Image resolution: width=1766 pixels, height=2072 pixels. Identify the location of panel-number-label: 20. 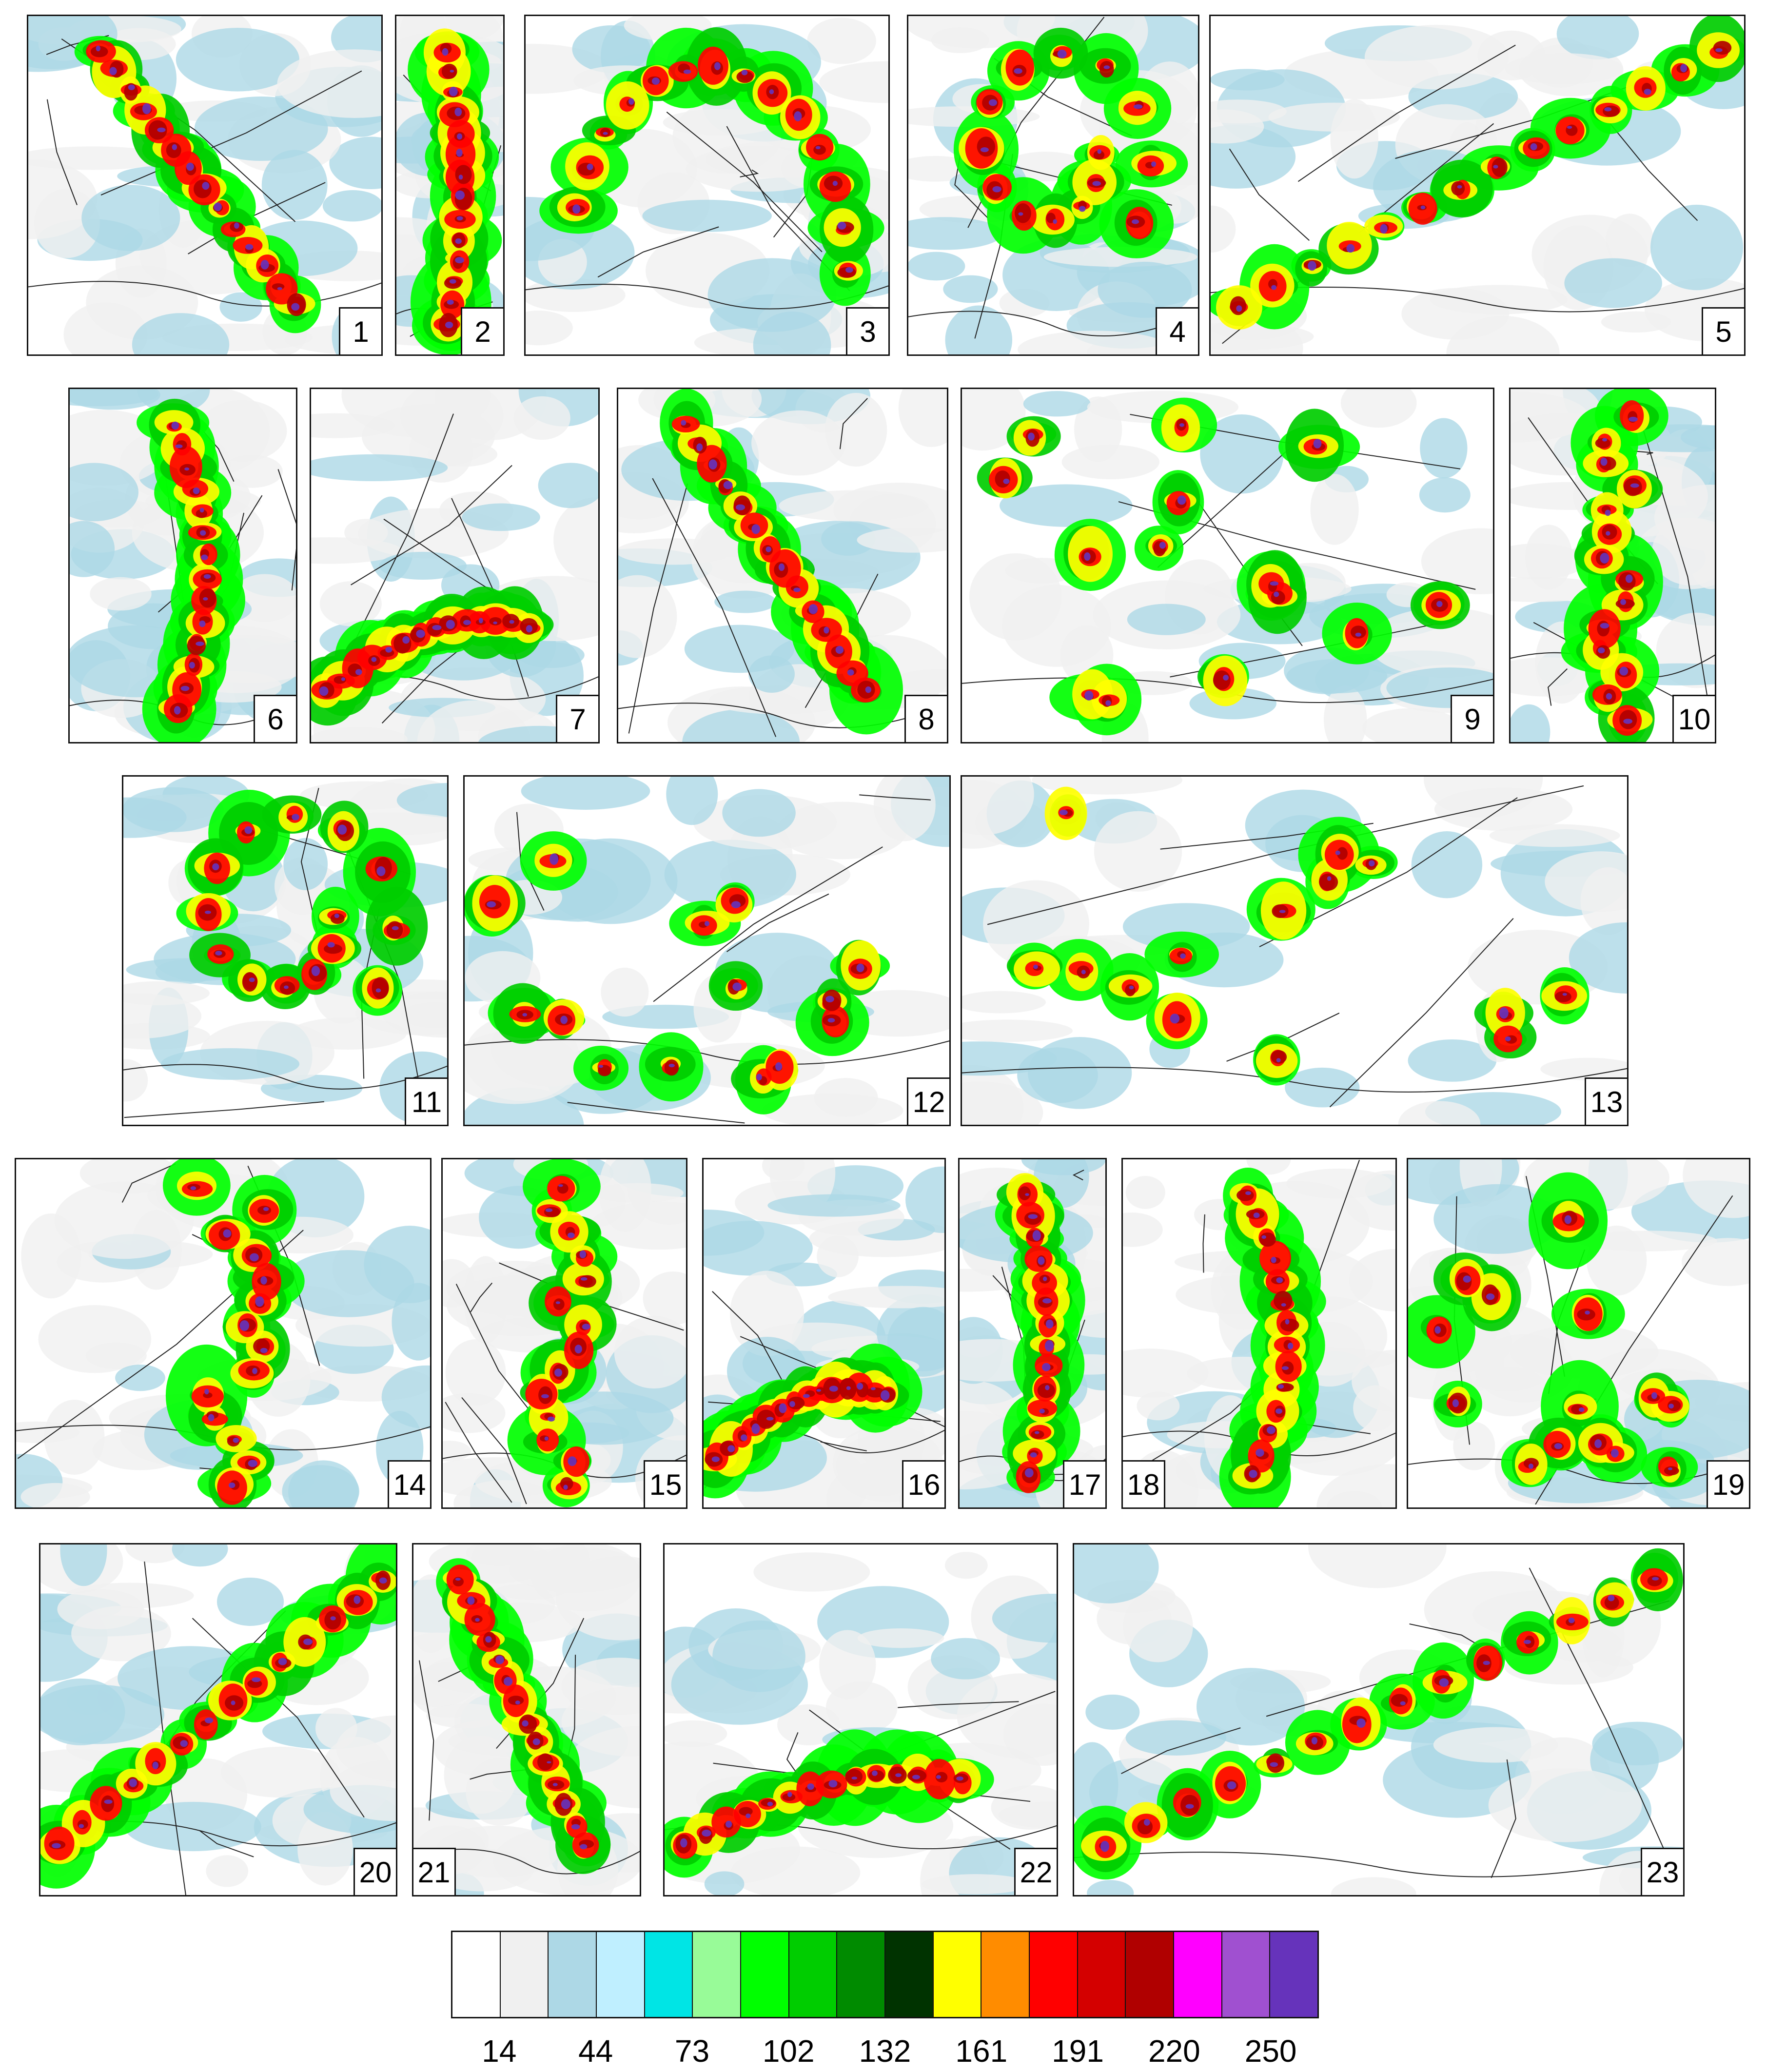
(375, 1871).